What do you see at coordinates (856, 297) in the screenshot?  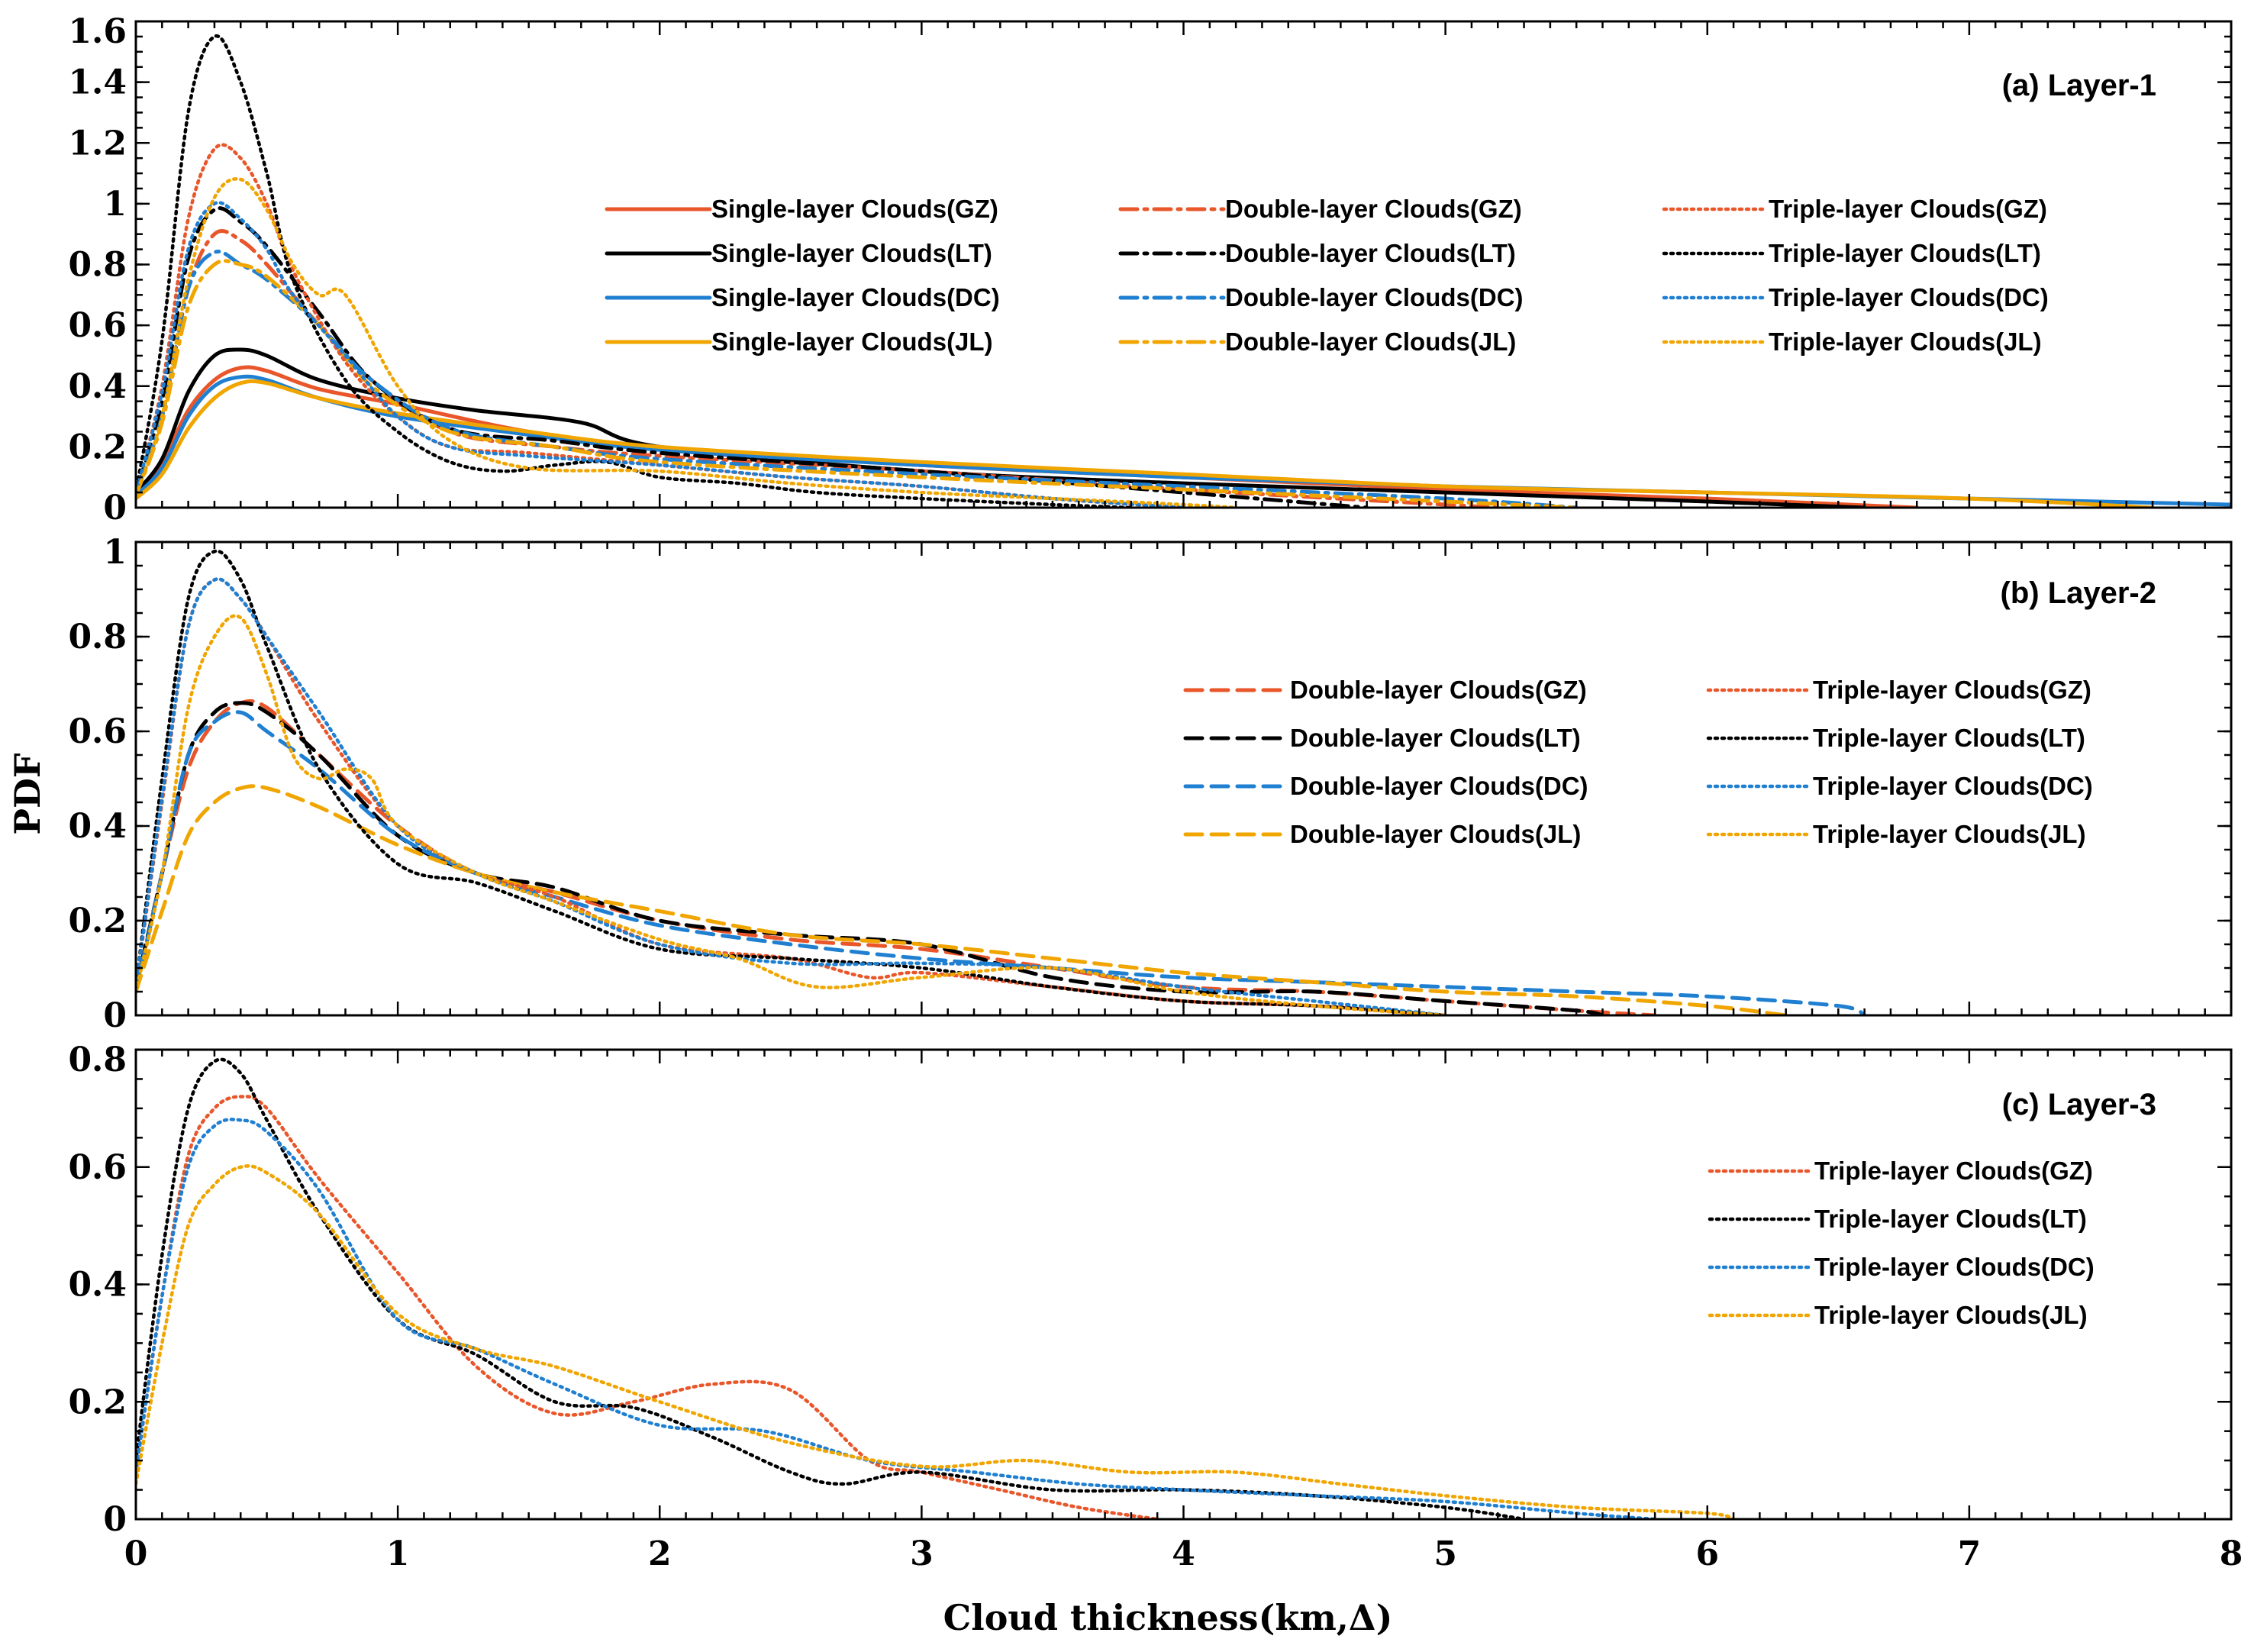 I see `legend-label: Single-layer Clouds(DC)` at bounding box center [856, 297].